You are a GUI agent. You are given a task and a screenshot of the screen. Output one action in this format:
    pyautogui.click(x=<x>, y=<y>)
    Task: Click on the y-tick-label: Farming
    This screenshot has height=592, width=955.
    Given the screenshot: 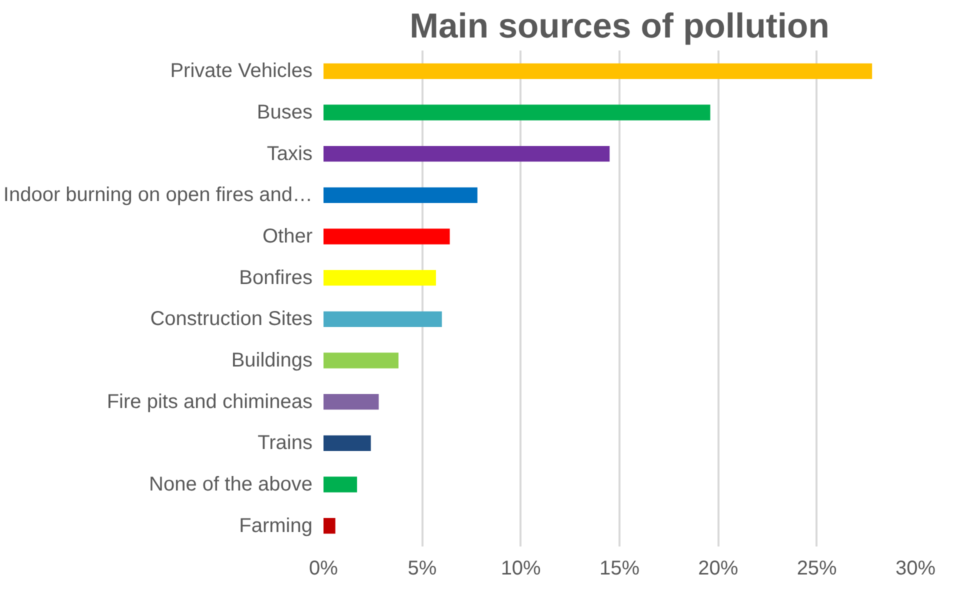 What is the action you would take?
    pyautogui.click(x=276, y=525)
    